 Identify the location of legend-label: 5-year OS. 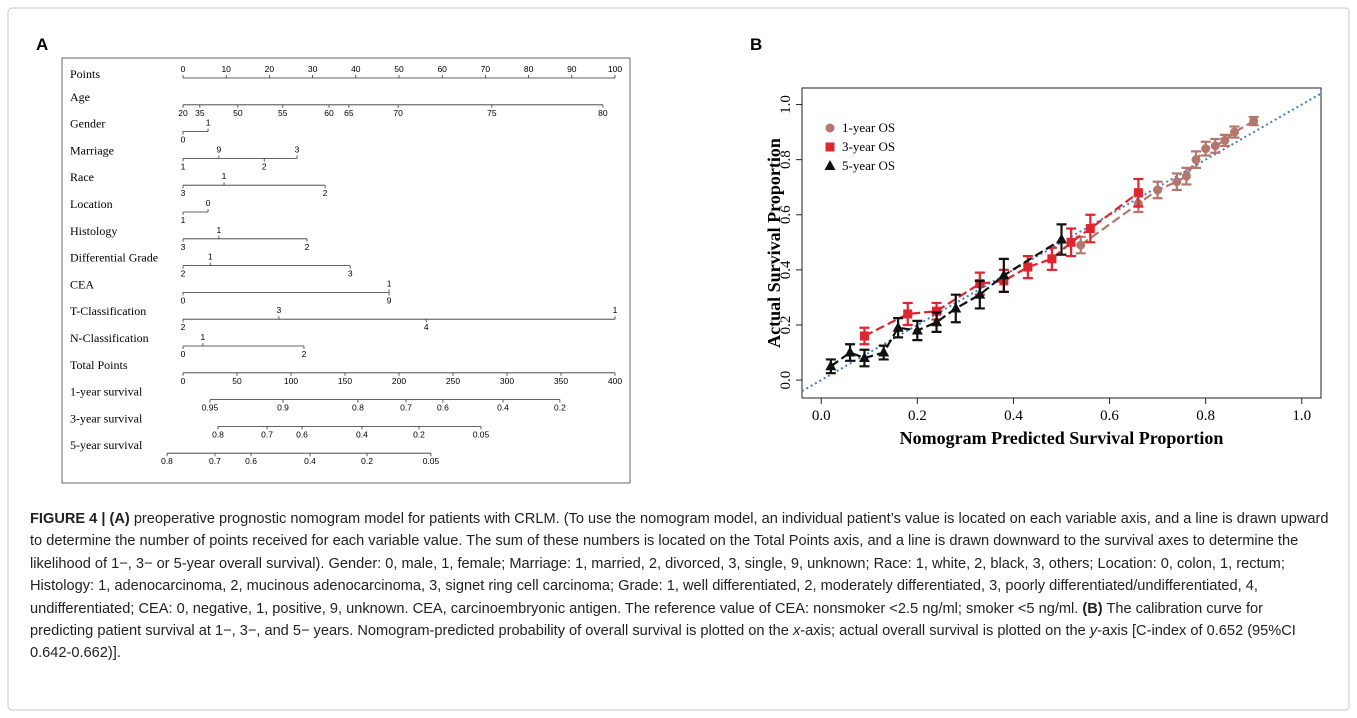
(868, 165).